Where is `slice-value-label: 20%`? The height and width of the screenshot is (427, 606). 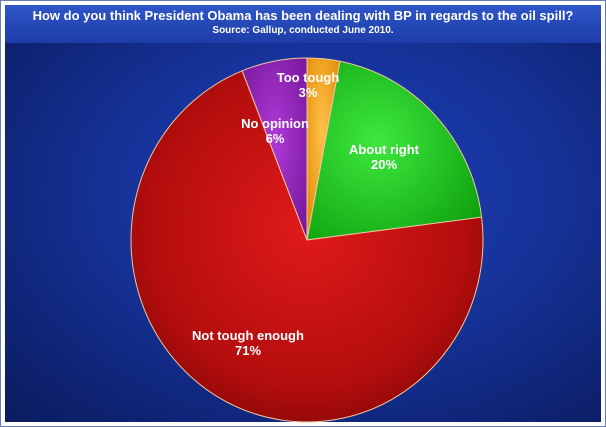 slice-value-label: 20% is located at coordinates (384, 164).